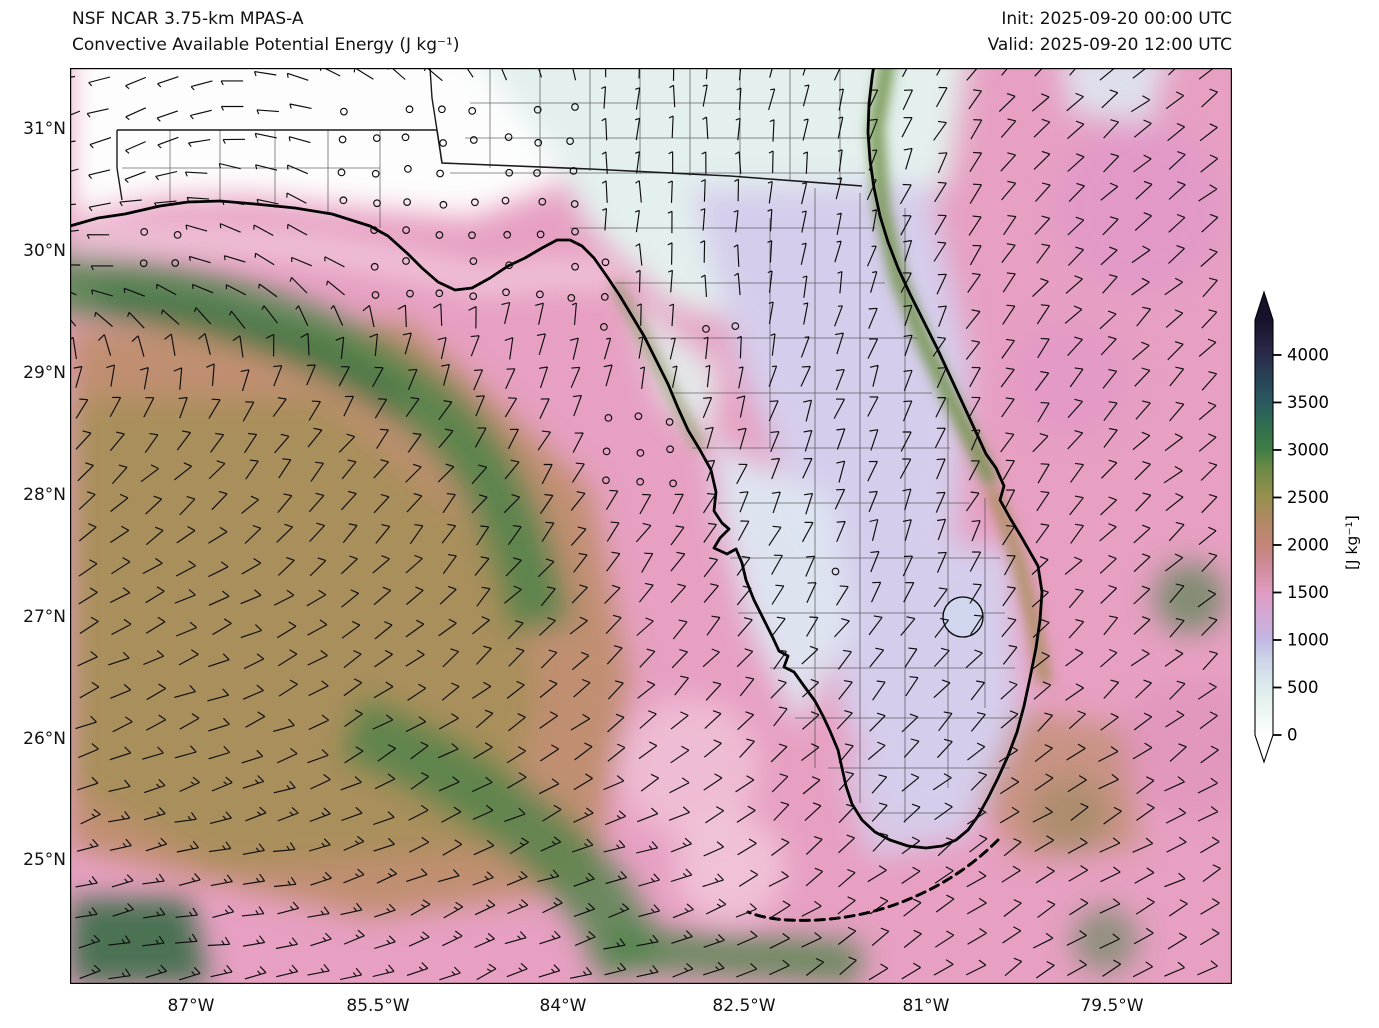  What do you see at coordinates (188, 19) in the screenshot?
I see `model-title: NSF NCAR 3.75-km MPAS-A` at bounding box center [188, 19].